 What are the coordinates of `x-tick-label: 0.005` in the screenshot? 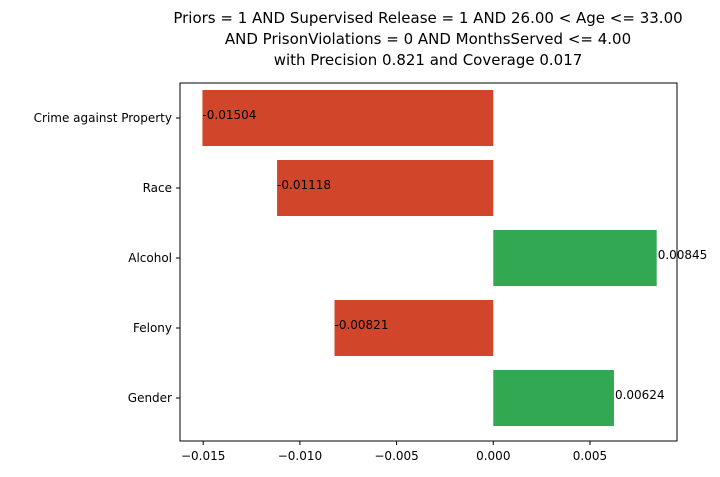 It's located at (590, 456).